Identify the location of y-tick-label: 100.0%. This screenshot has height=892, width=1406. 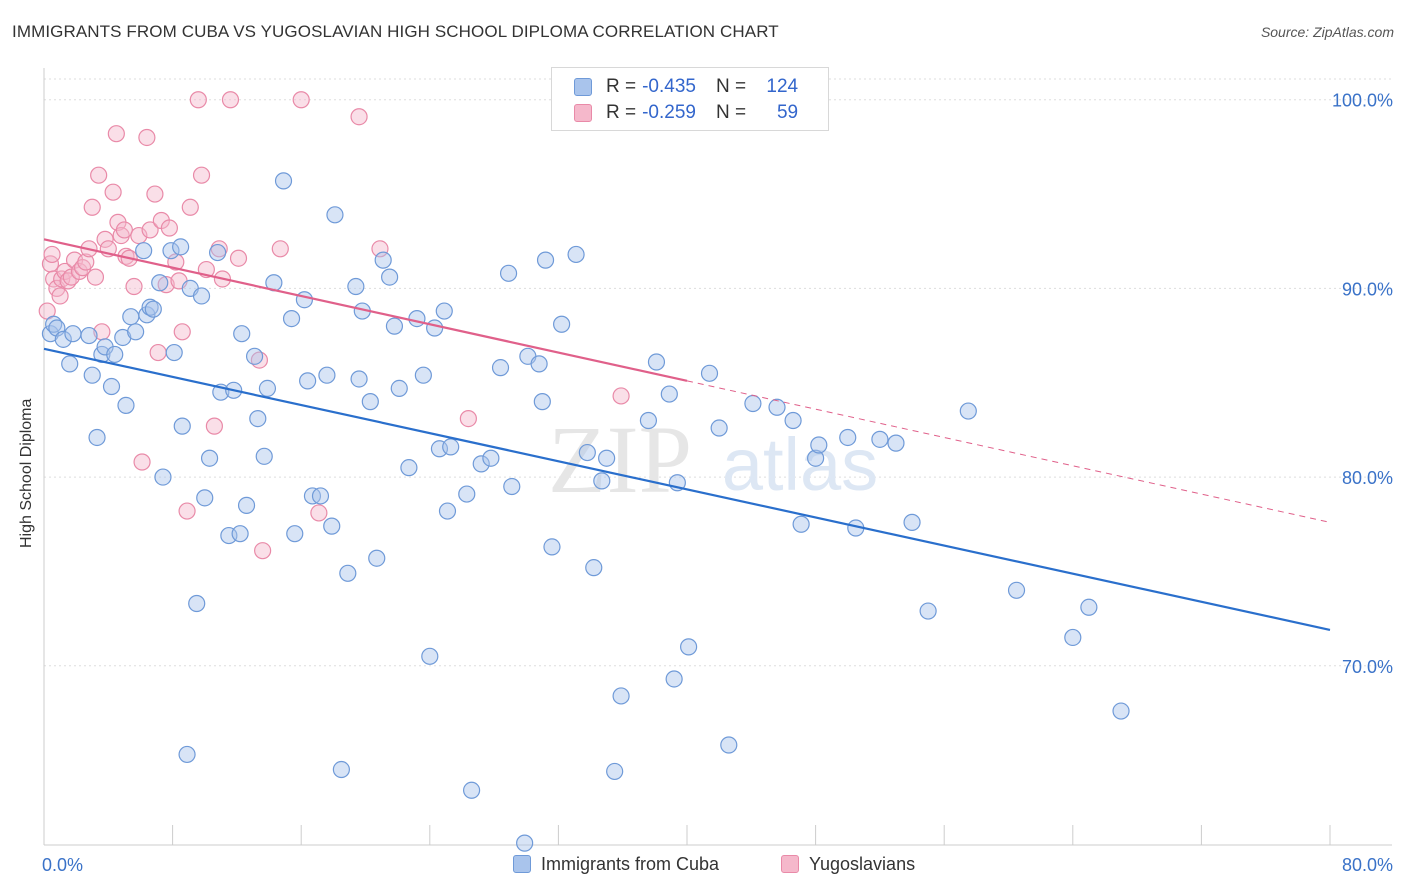
(1362, 101).